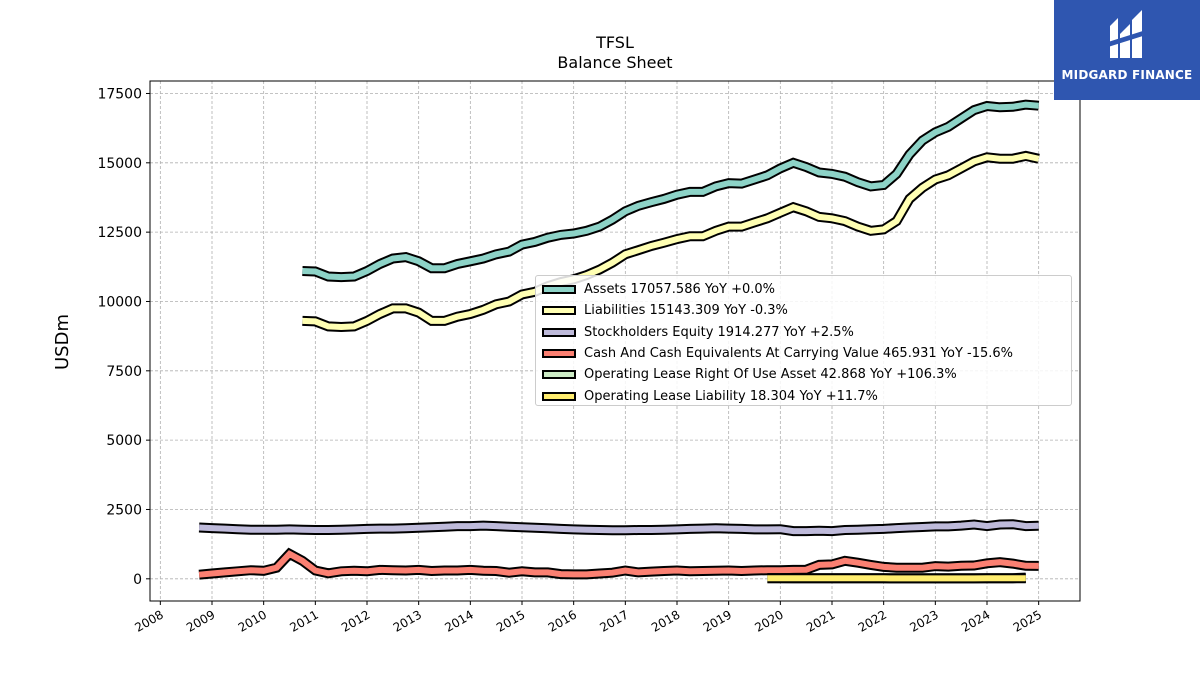 This screenshot has width=1200, height=675. What do you see at coordinates (559, 375) in the screenshot?
I see `legend-swatch-rou-asset` at bounding box center [559, 375].